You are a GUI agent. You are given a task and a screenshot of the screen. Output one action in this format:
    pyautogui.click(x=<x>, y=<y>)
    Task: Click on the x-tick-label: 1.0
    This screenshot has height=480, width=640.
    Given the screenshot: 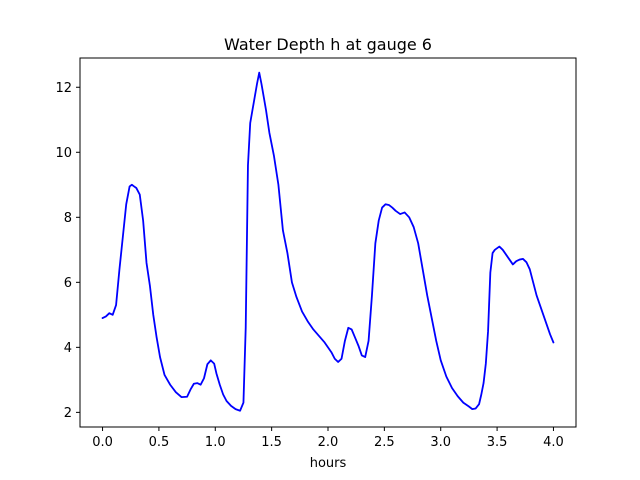 What is the action you would take?
    pyautogui.click(x=215, y=442)
    